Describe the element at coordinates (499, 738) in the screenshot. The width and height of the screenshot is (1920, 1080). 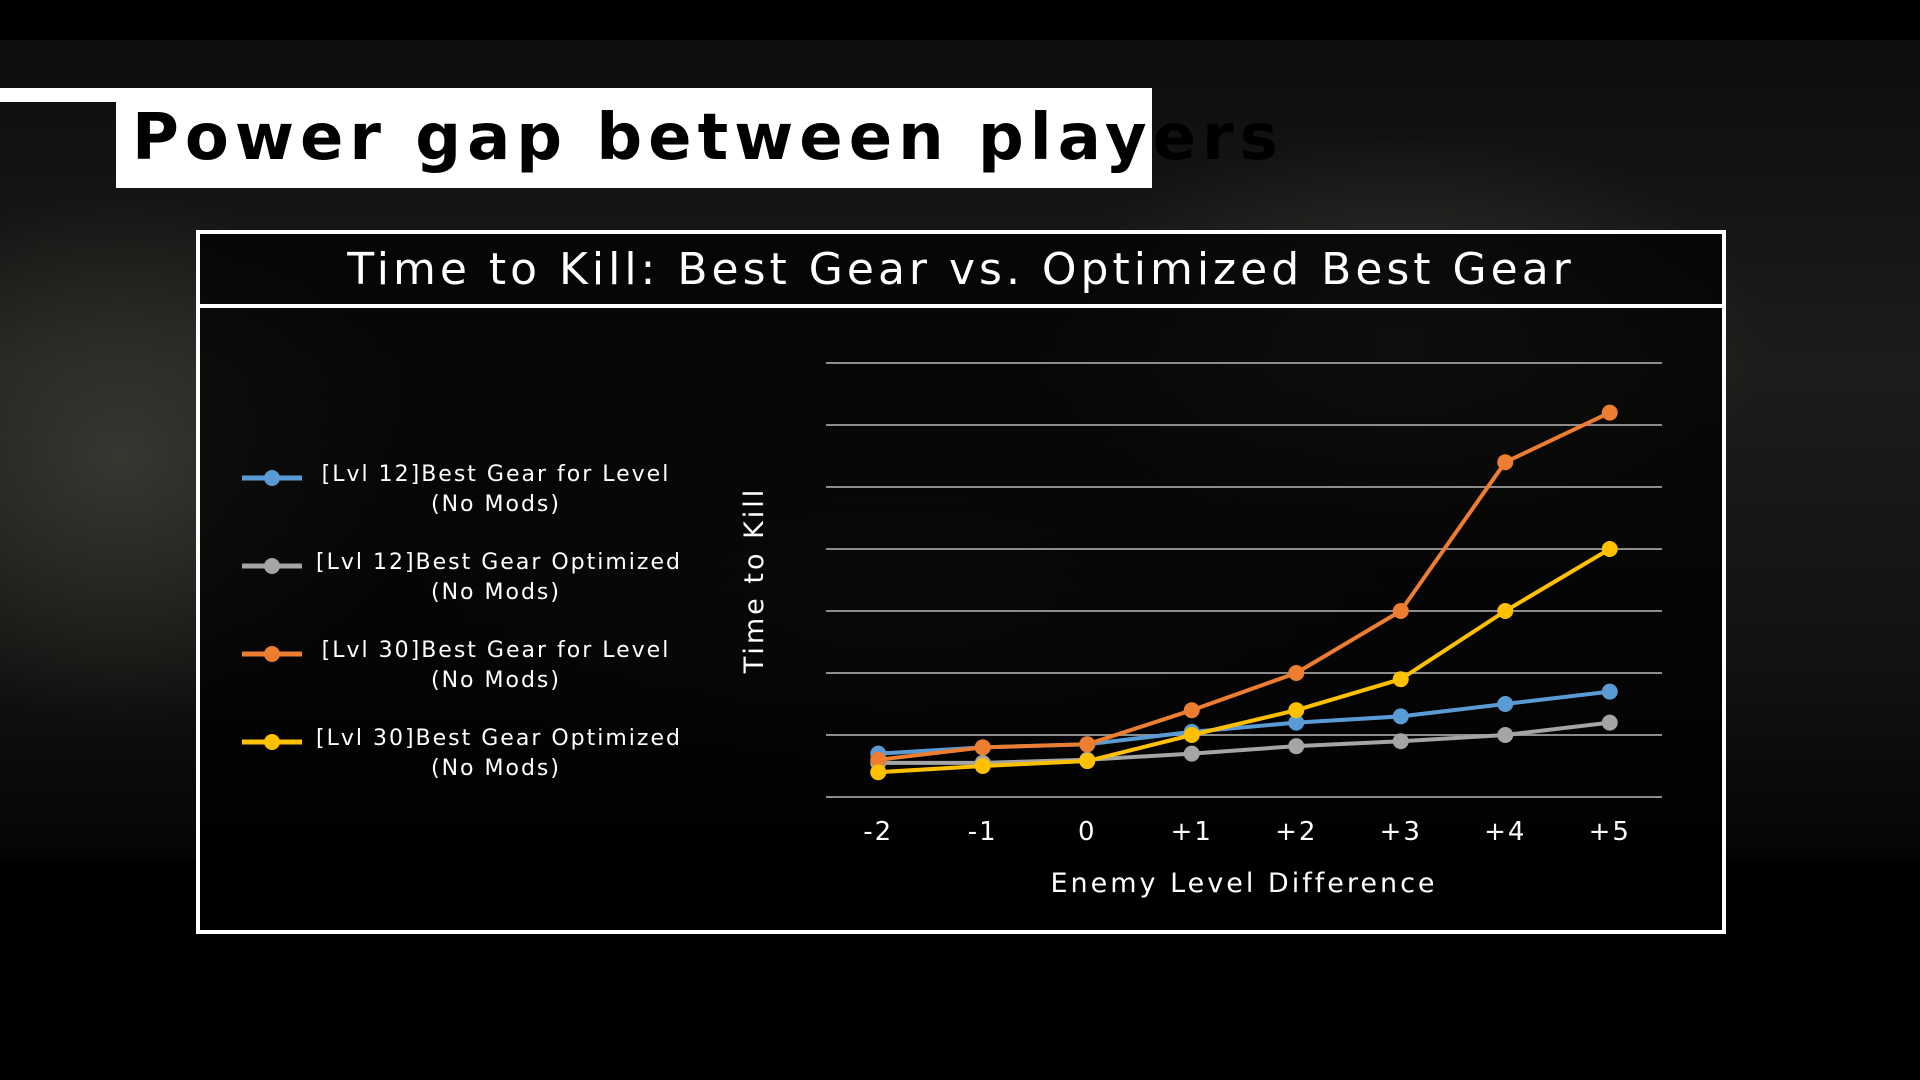
I see `legend-label-line: [Lvl 30]Best Gear Optimized` at that location.